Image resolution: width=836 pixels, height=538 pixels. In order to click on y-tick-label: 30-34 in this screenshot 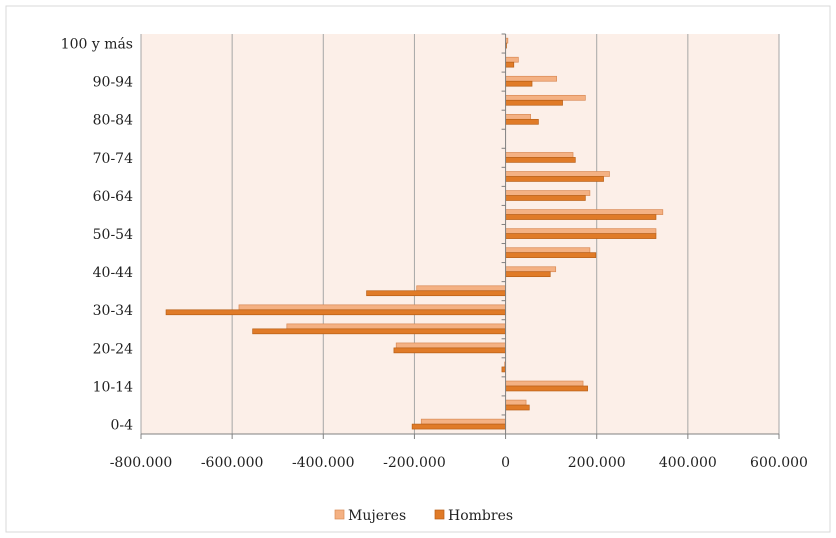, I will do `click(113, 311)`.